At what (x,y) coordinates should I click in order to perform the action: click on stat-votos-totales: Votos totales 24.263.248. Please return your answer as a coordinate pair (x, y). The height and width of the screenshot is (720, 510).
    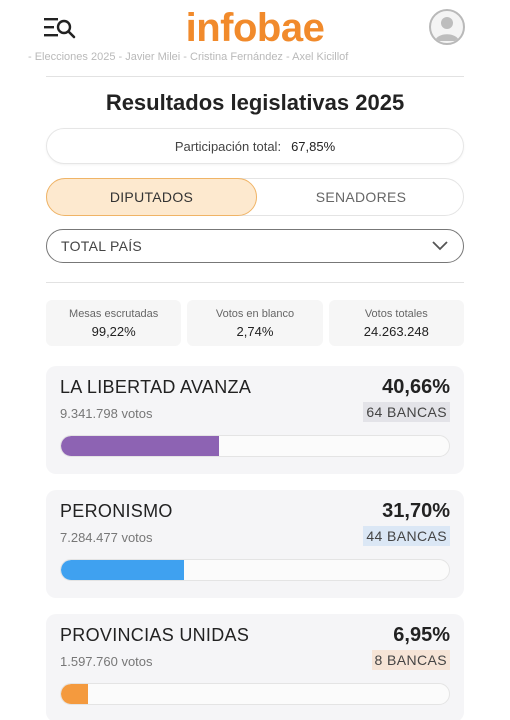
    Looking at the image, I should click on (396, 323).